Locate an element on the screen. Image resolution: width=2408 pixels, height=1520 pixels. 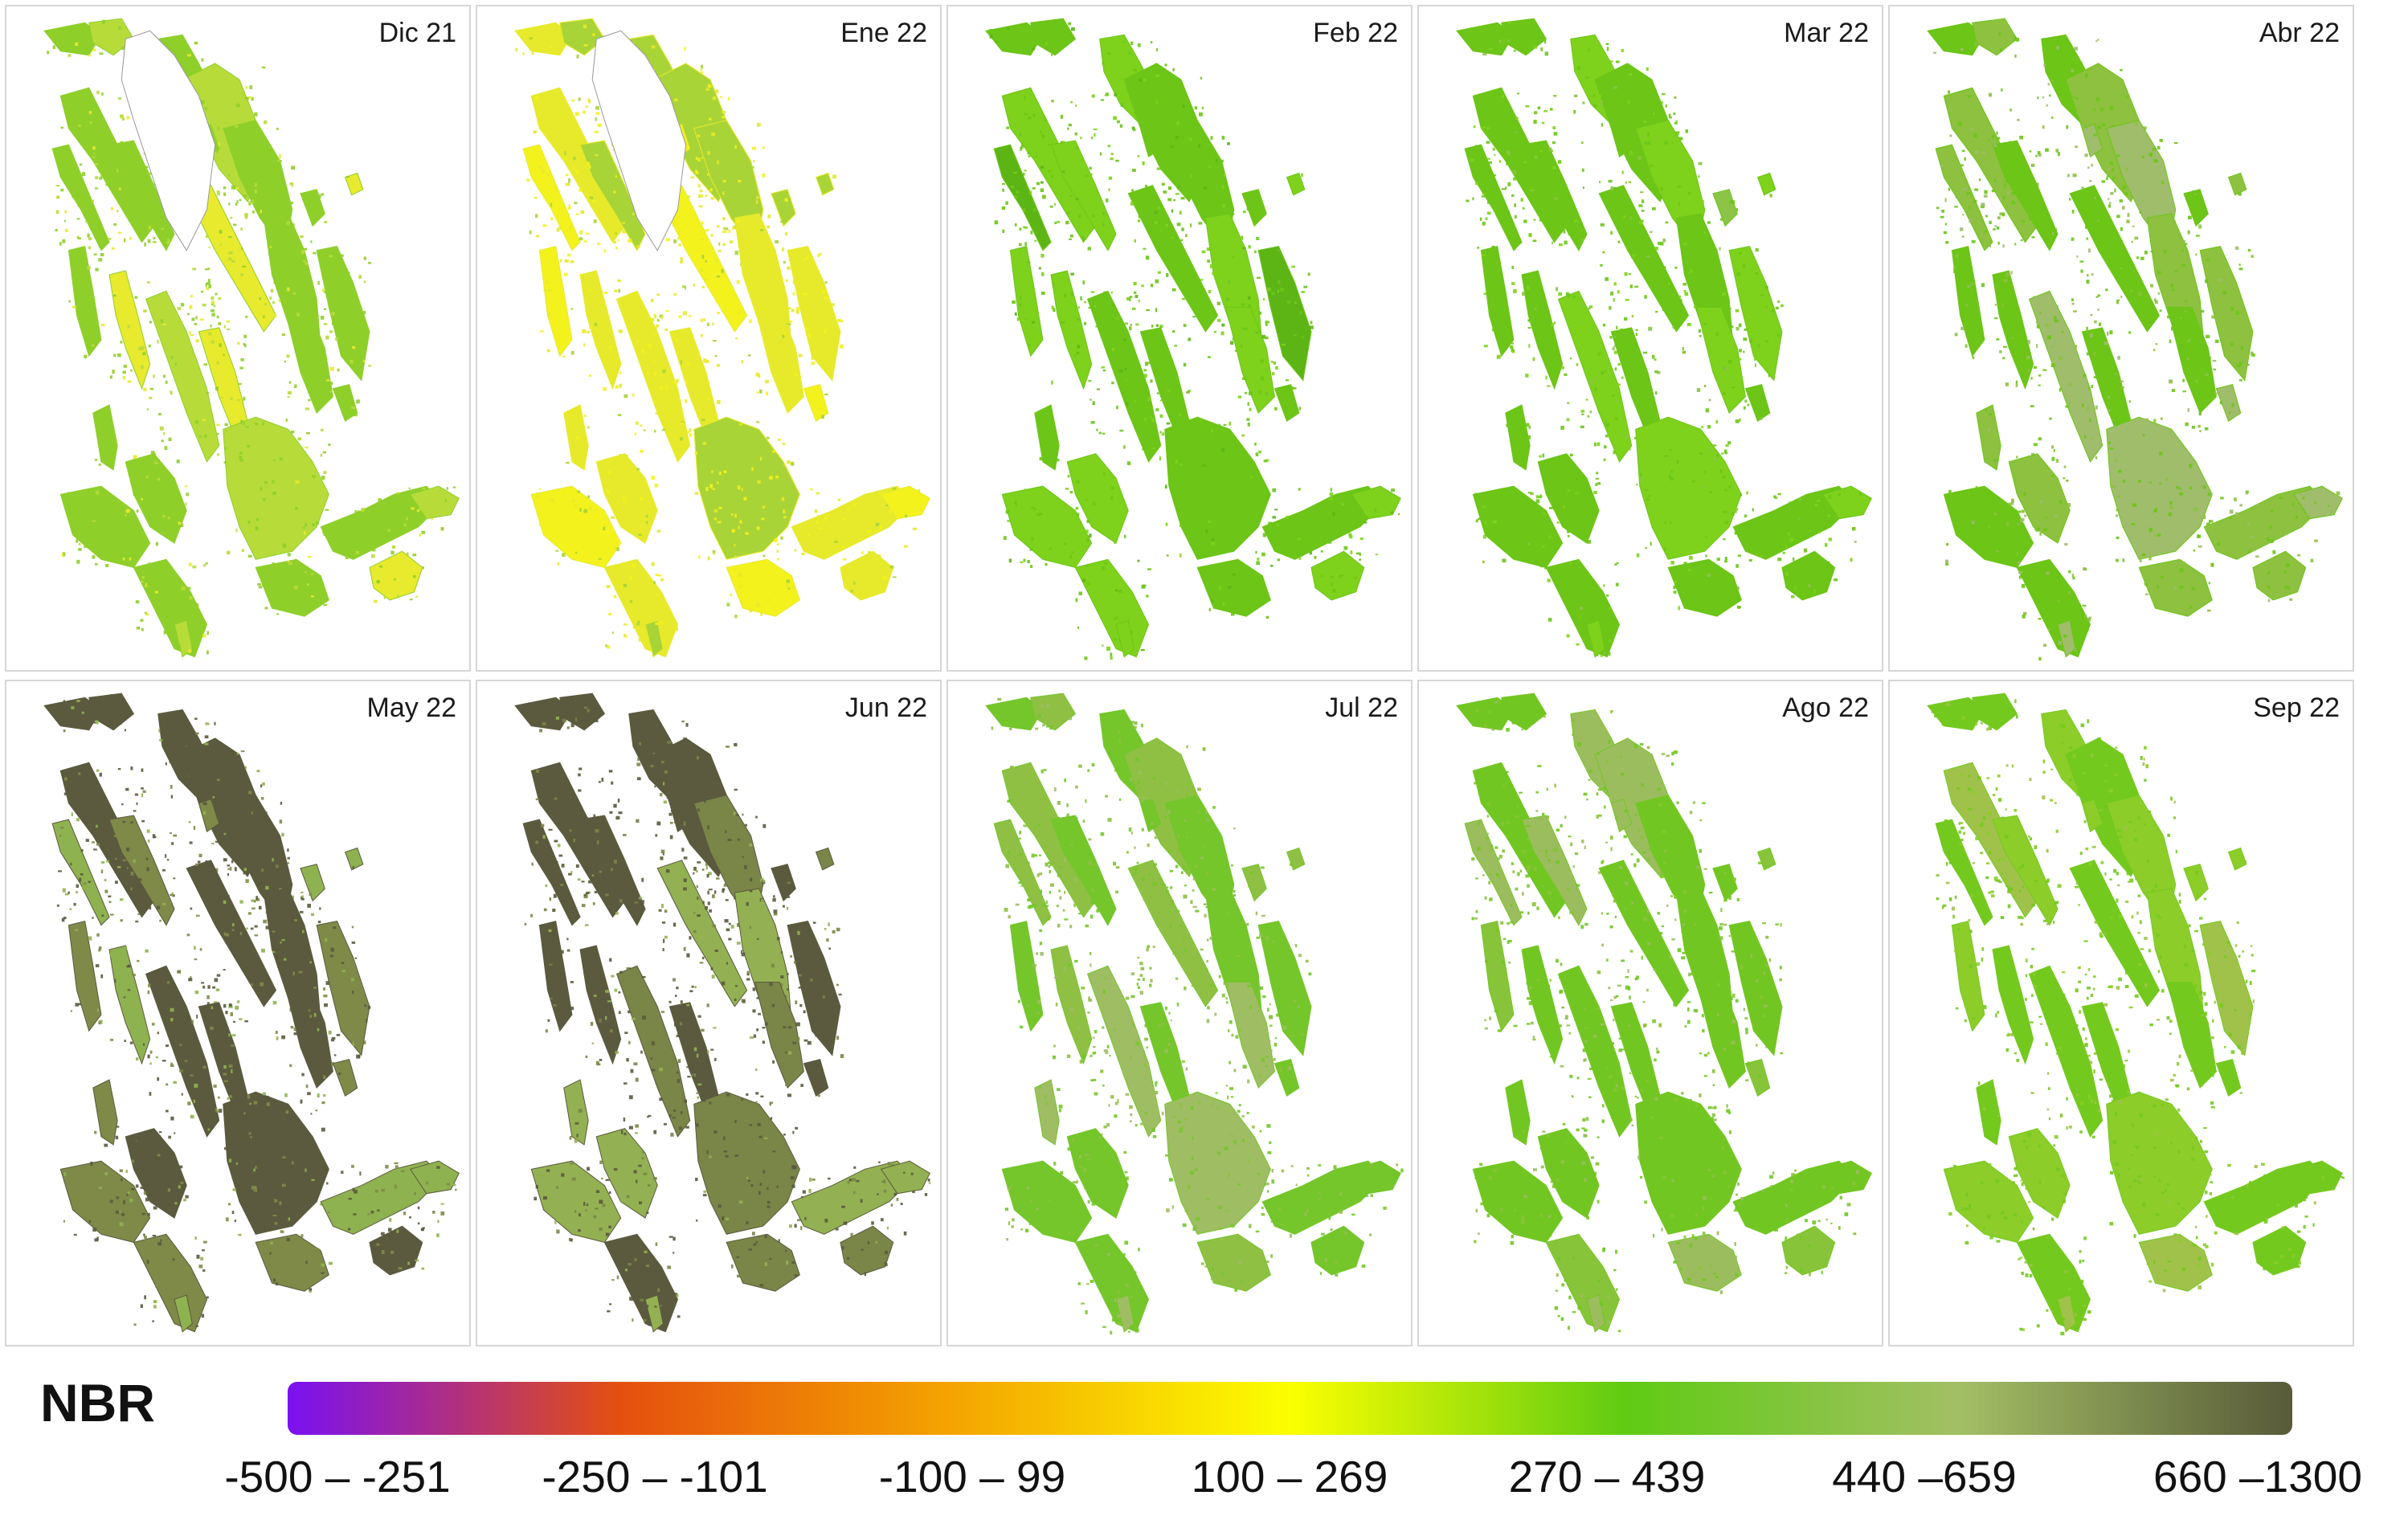
nbr-map is located at coordinates (251, 1013).